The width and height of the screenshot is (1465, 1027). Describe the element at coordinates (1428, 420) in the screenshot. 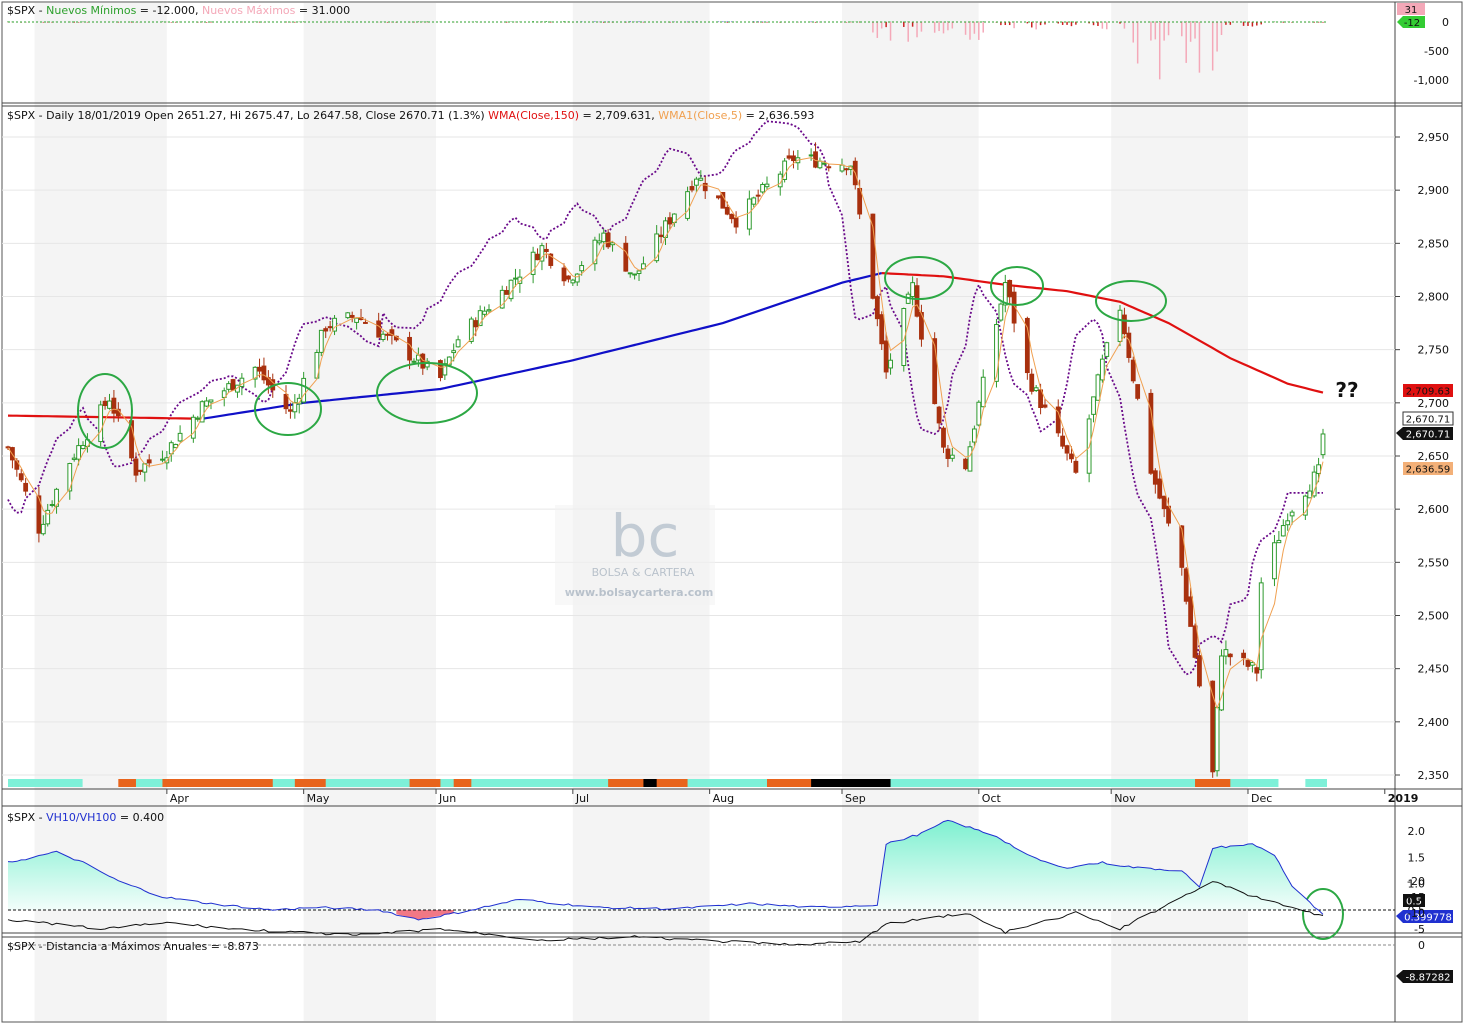

I see `close-badge-a-text: 2,670.71` at that location.